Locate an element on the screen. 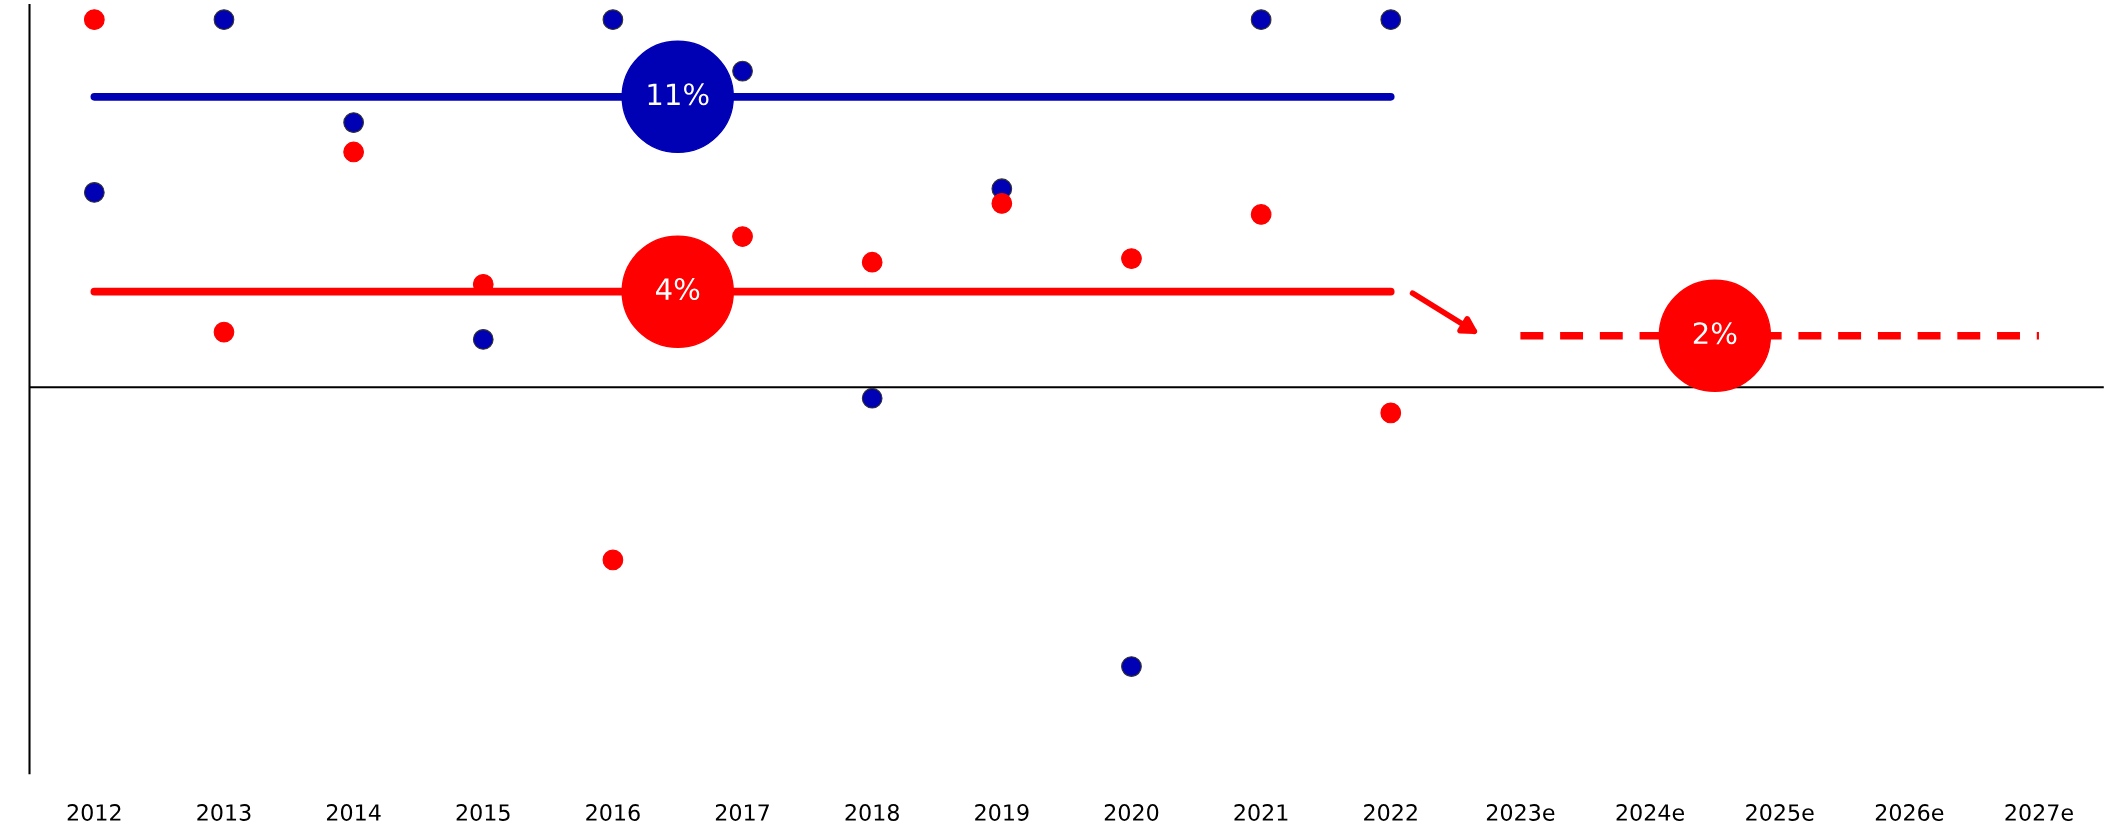 The image size is (2108, 826). x-tick-label: 2022 is located at coordinates (1390, 812).